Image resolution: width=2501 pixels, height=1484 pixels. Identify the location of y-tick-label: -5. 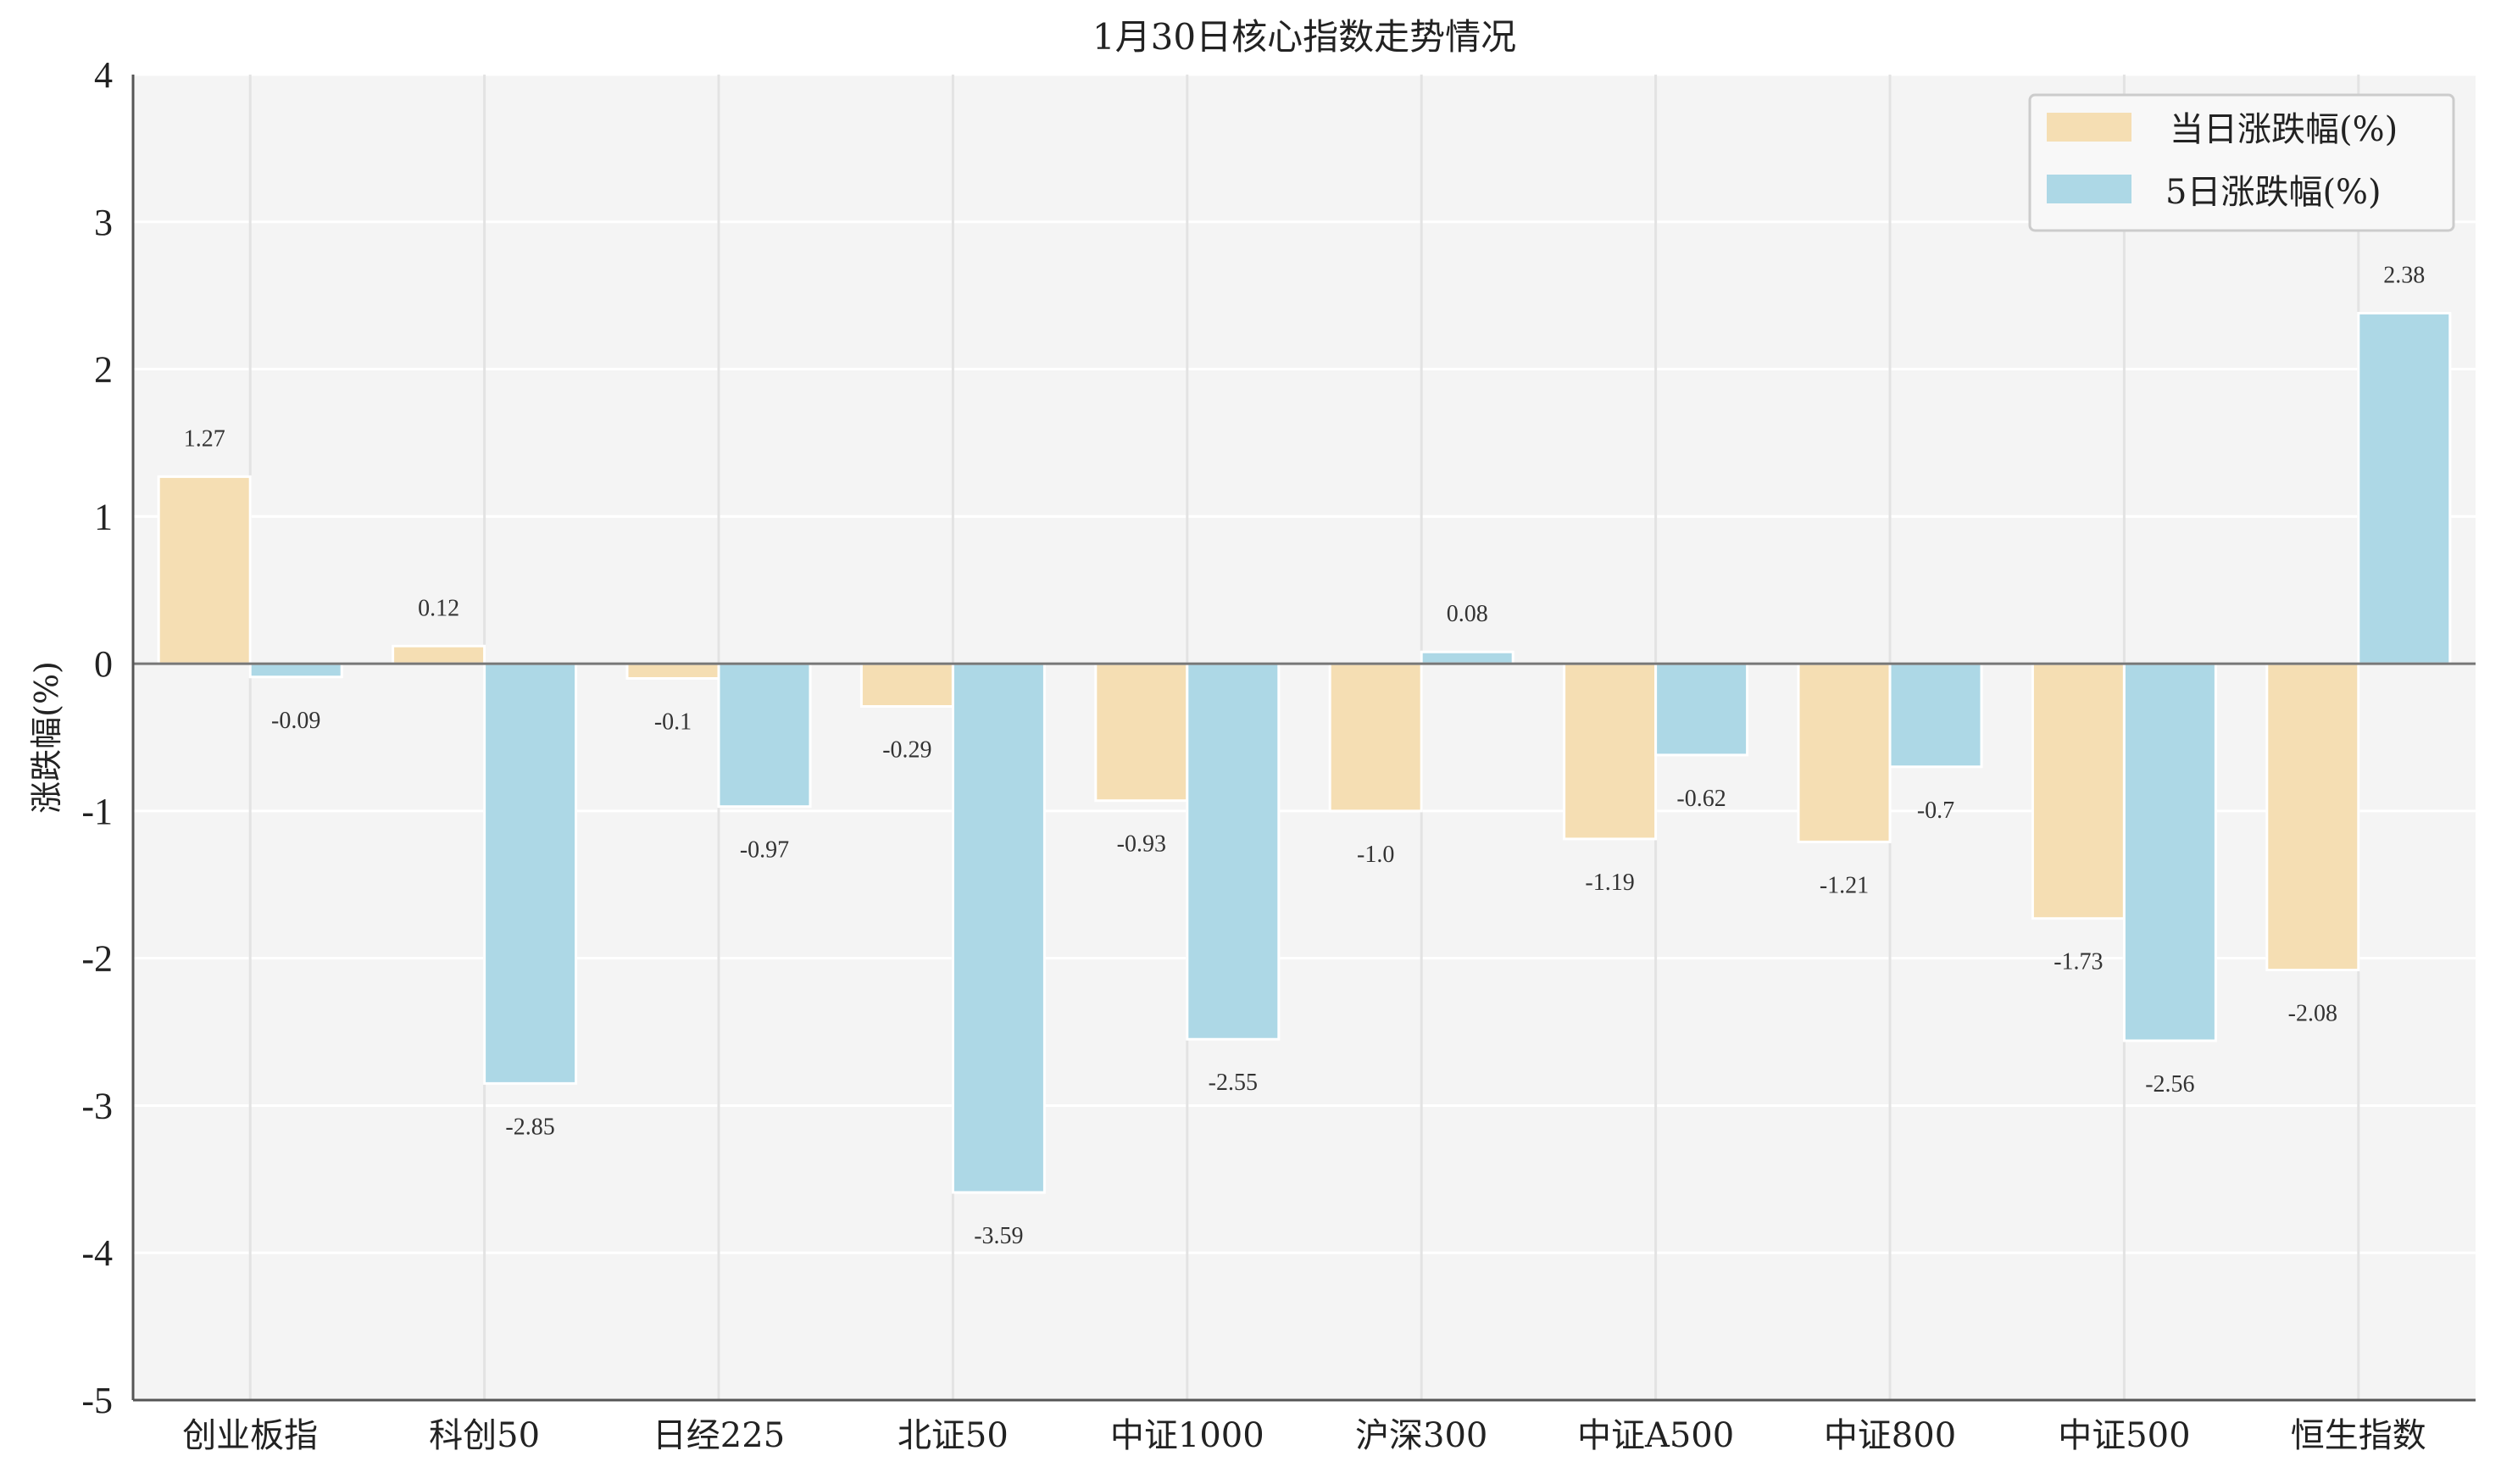
(97, 1401).